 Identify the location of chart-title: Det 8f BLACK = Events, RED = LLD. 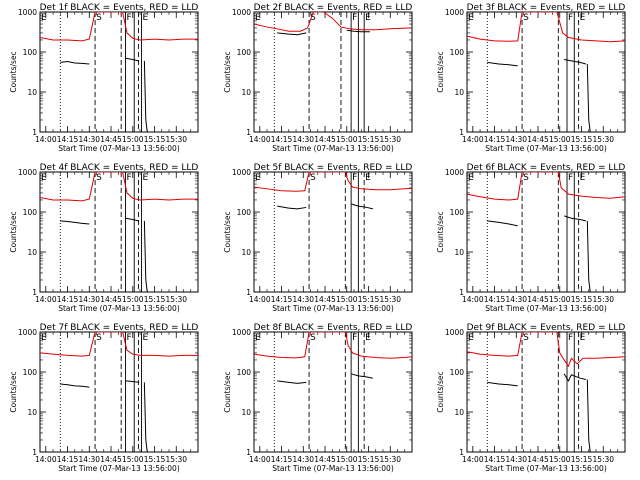
(333, 328).